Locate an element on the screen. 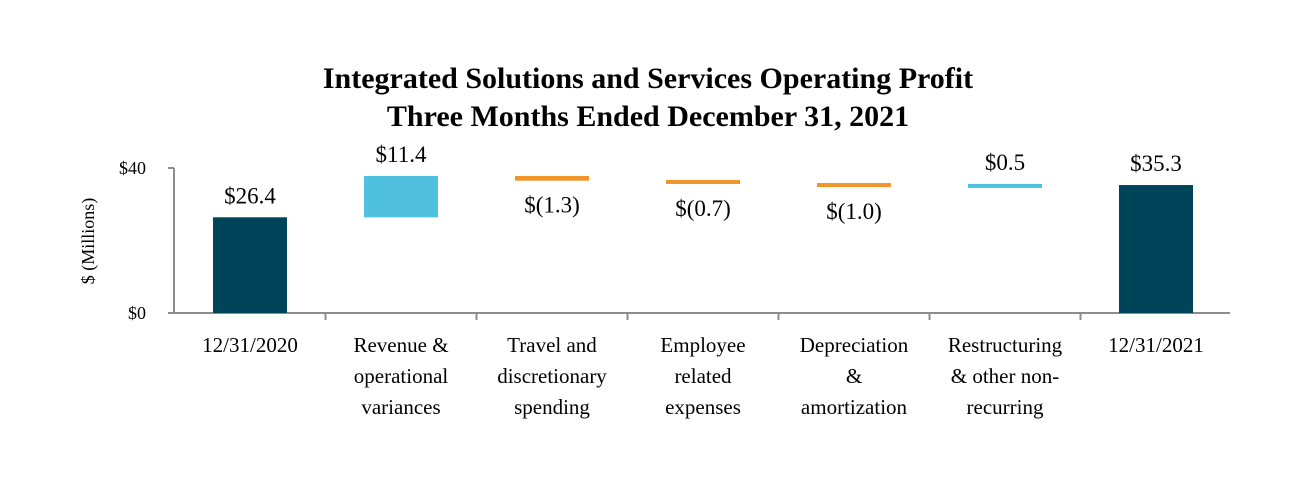 The height and width of the screenshot is (485, 1296). category-label-2: Revenue & operational variances is located at coordinates (400, 376).